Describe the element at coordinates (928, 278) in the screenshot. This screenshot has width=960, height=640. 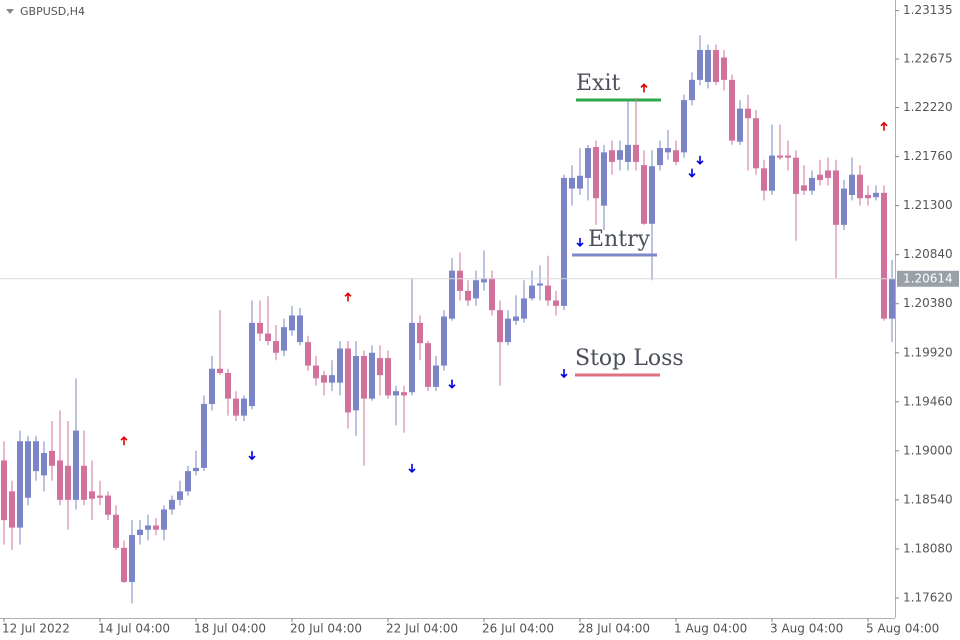
I see `price-label: 1.20614` at that location.